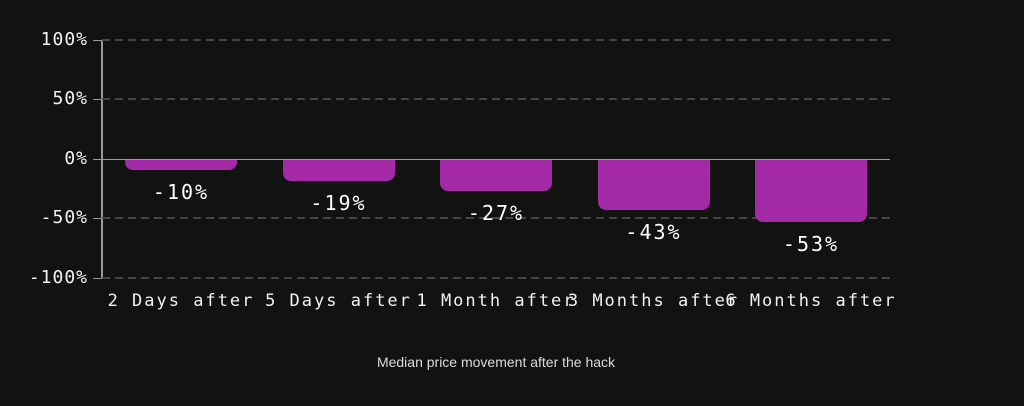  I want to click on x-tick-label: 2 Days after, so click(181, 301).